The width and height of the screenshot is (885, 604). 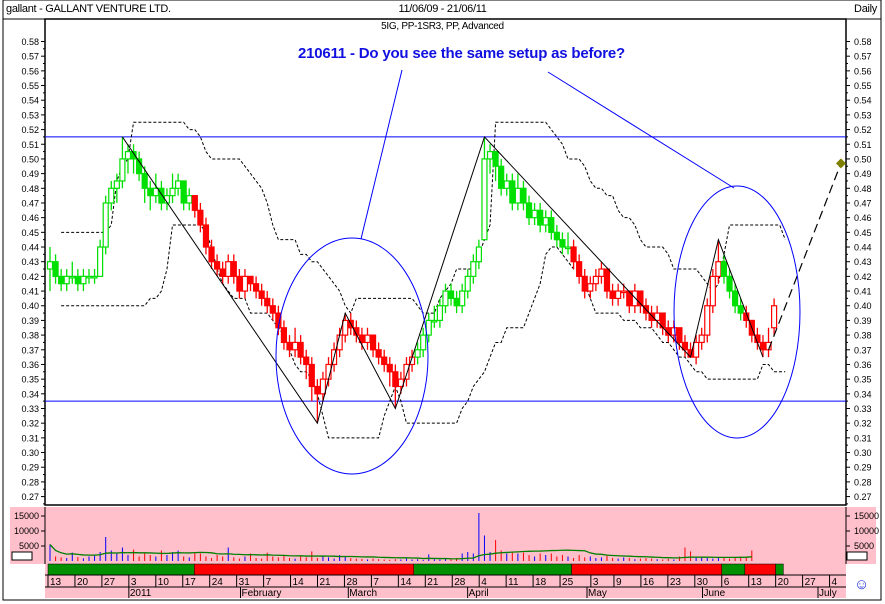 I want to click on price-tick-label: 0.51, so click(x=863, y=145).